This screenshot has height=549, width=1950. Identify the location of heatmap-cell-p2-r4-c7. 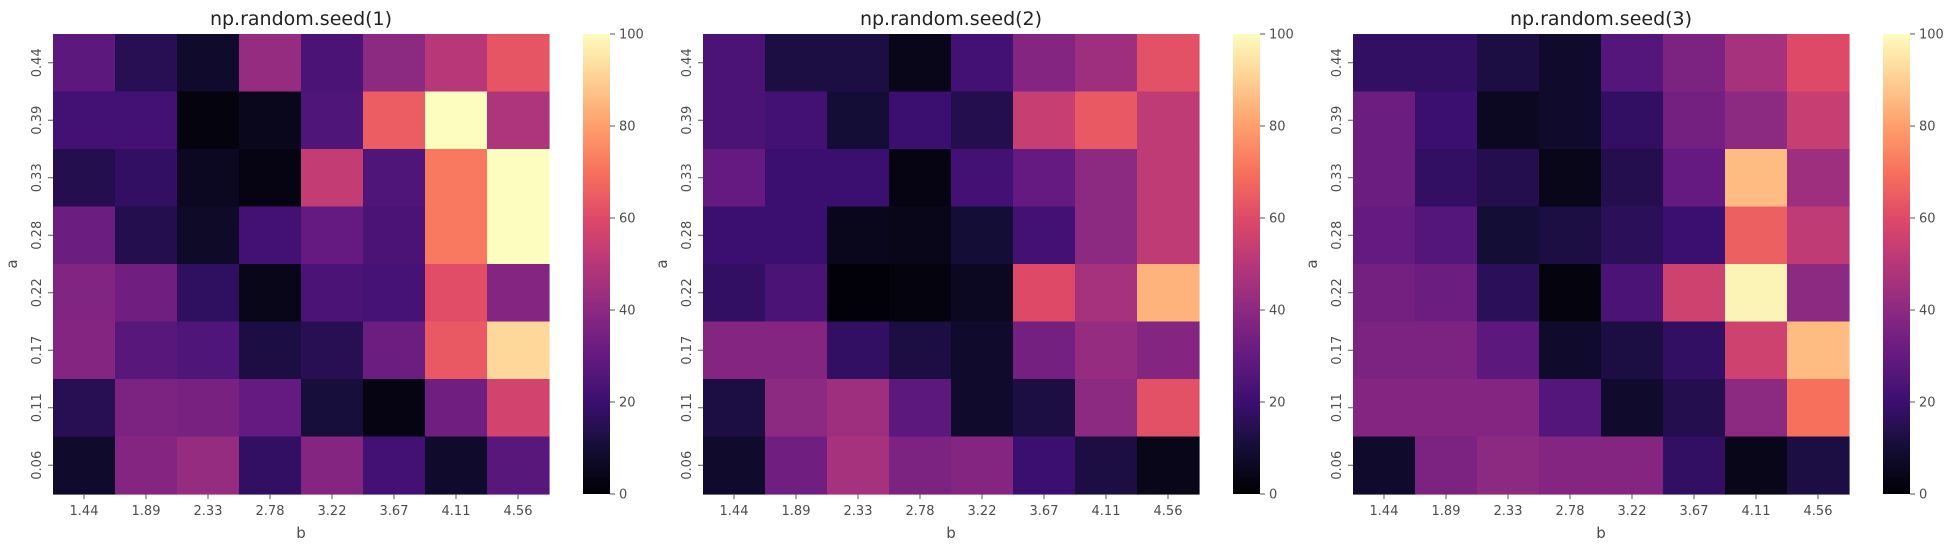
(1106, 235).